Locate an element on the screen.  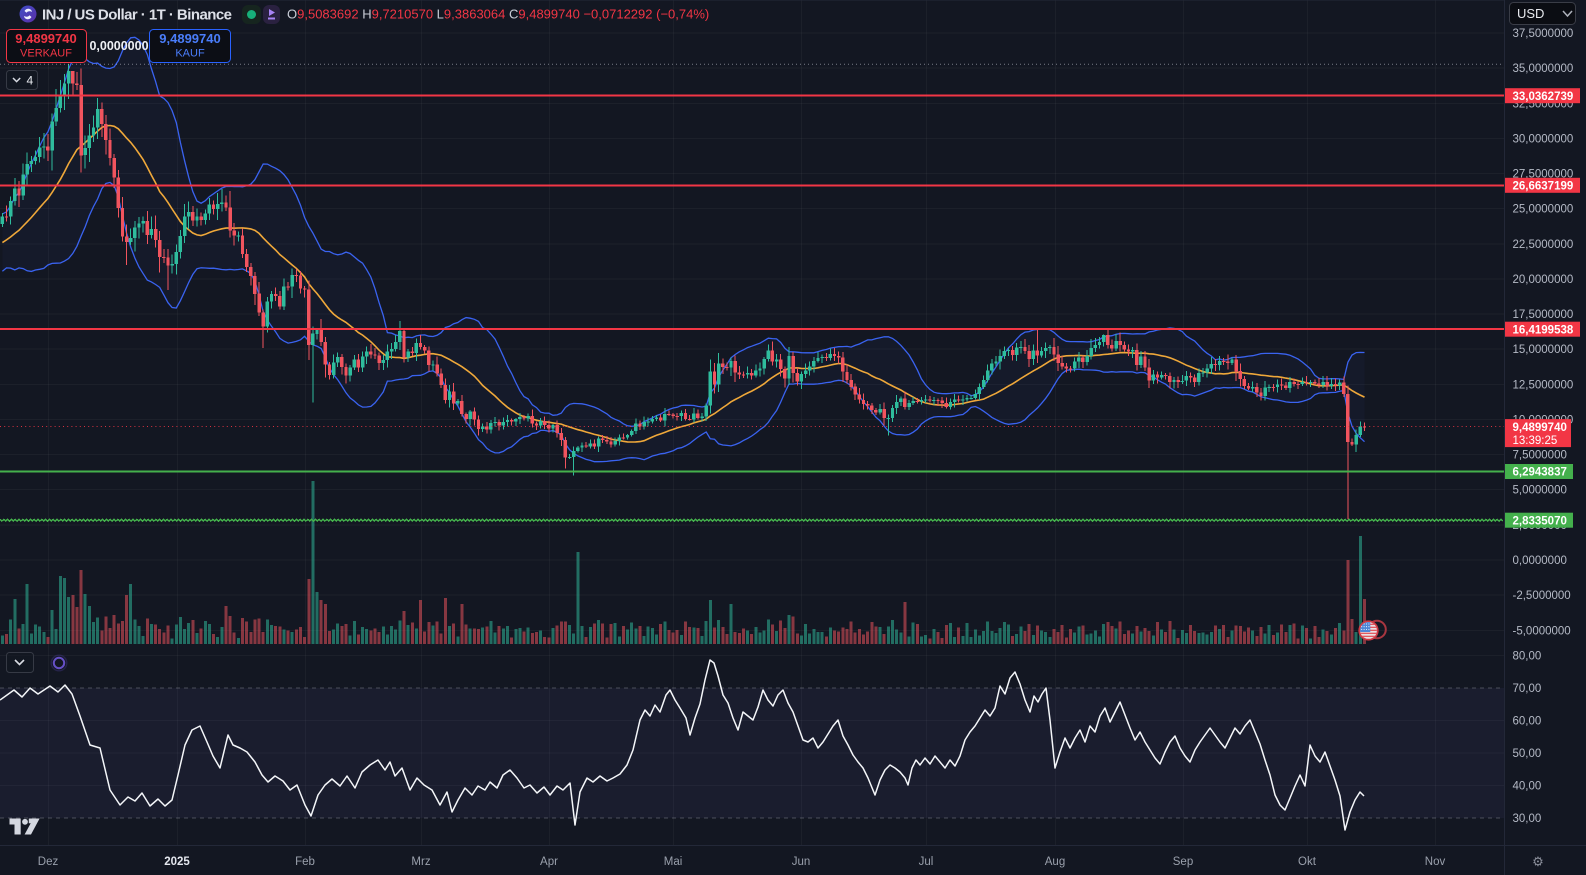
svg-text: 35,0000000 is located at coordinates (1543, 69).